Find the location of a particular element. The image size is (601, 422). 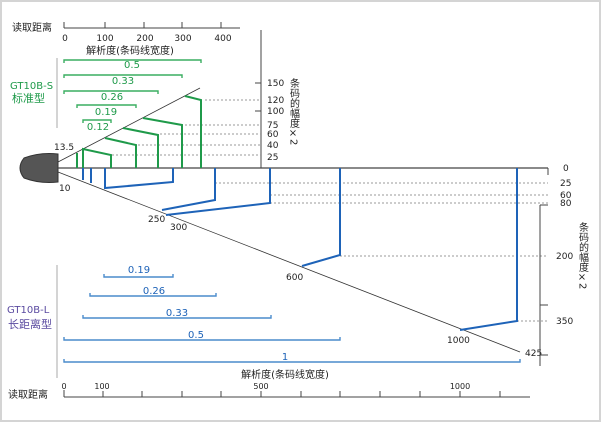

top-distance-axis is located at coordinates (151, 25).